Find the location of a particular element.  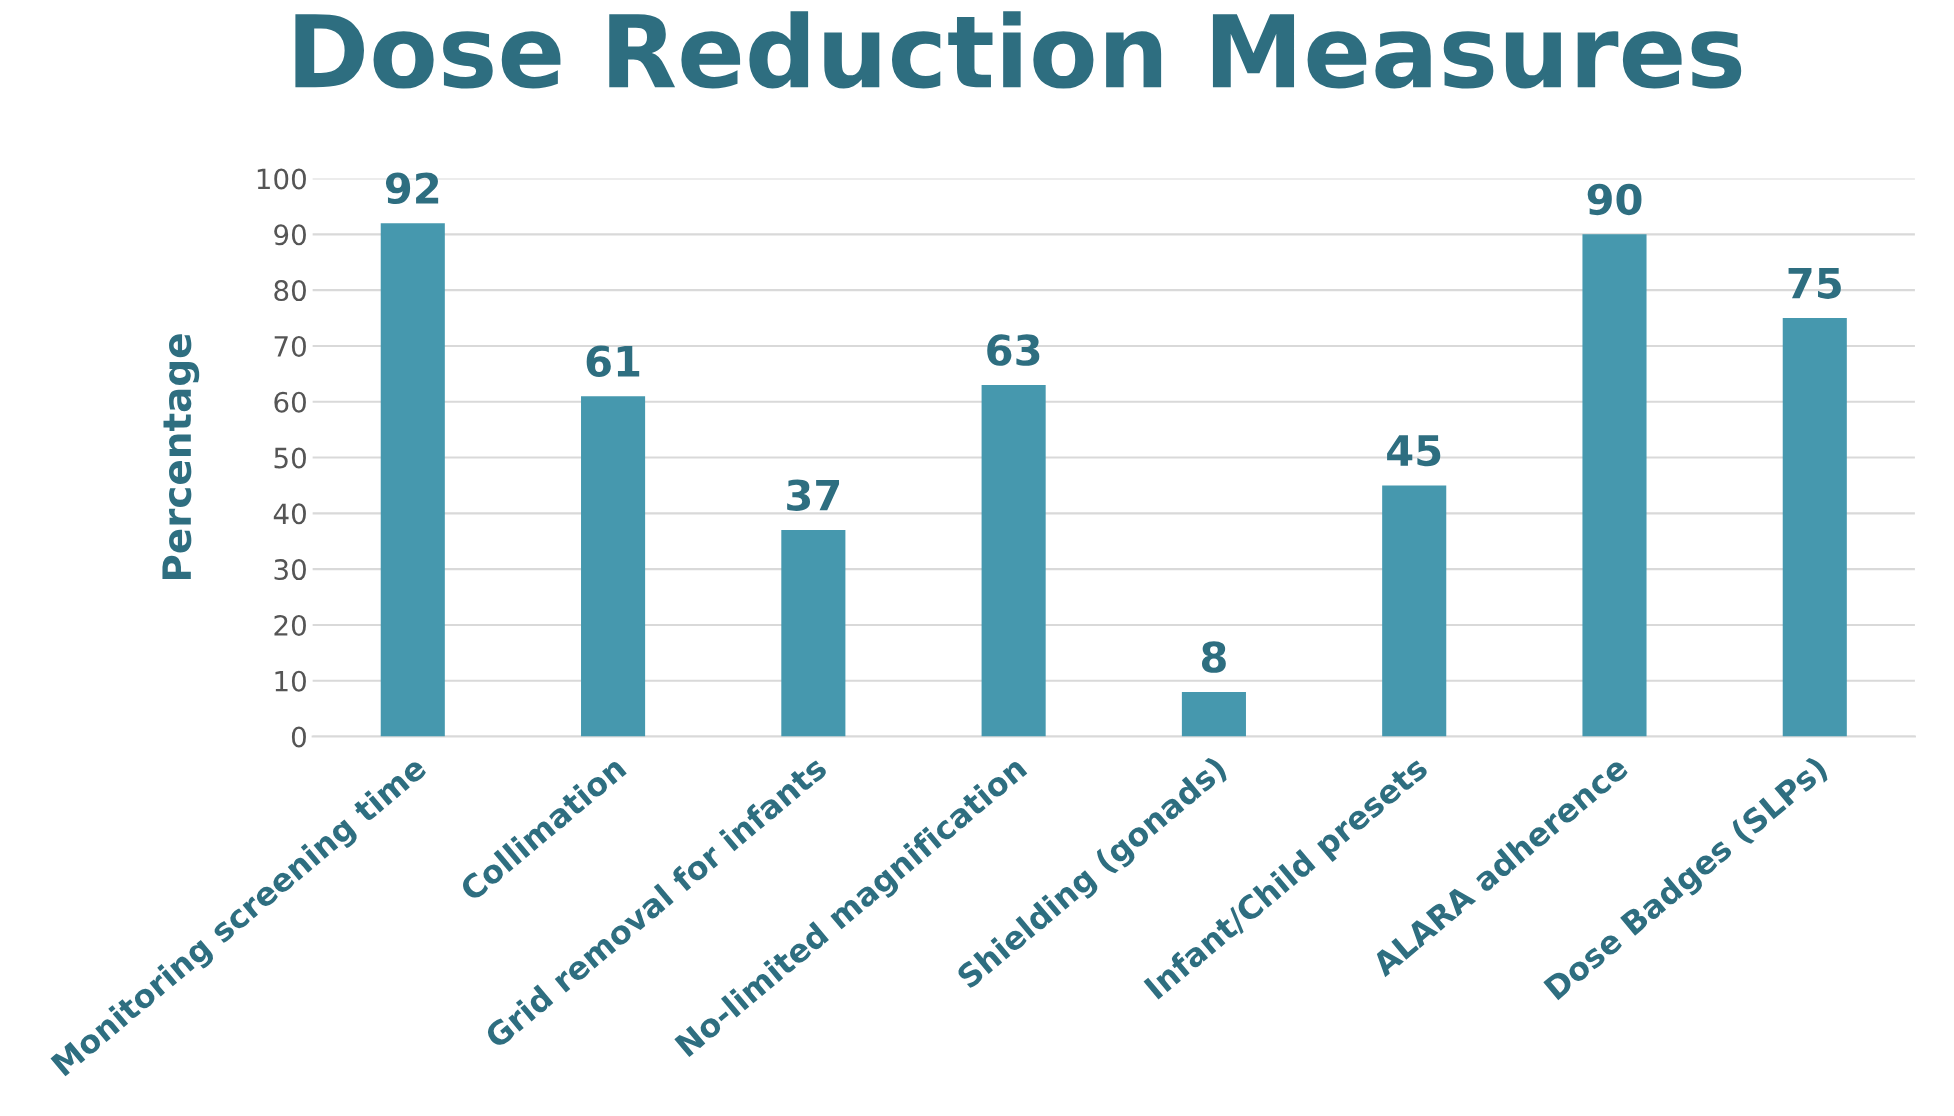

y-tick-label: 0 is located at coordinates (298, 737).